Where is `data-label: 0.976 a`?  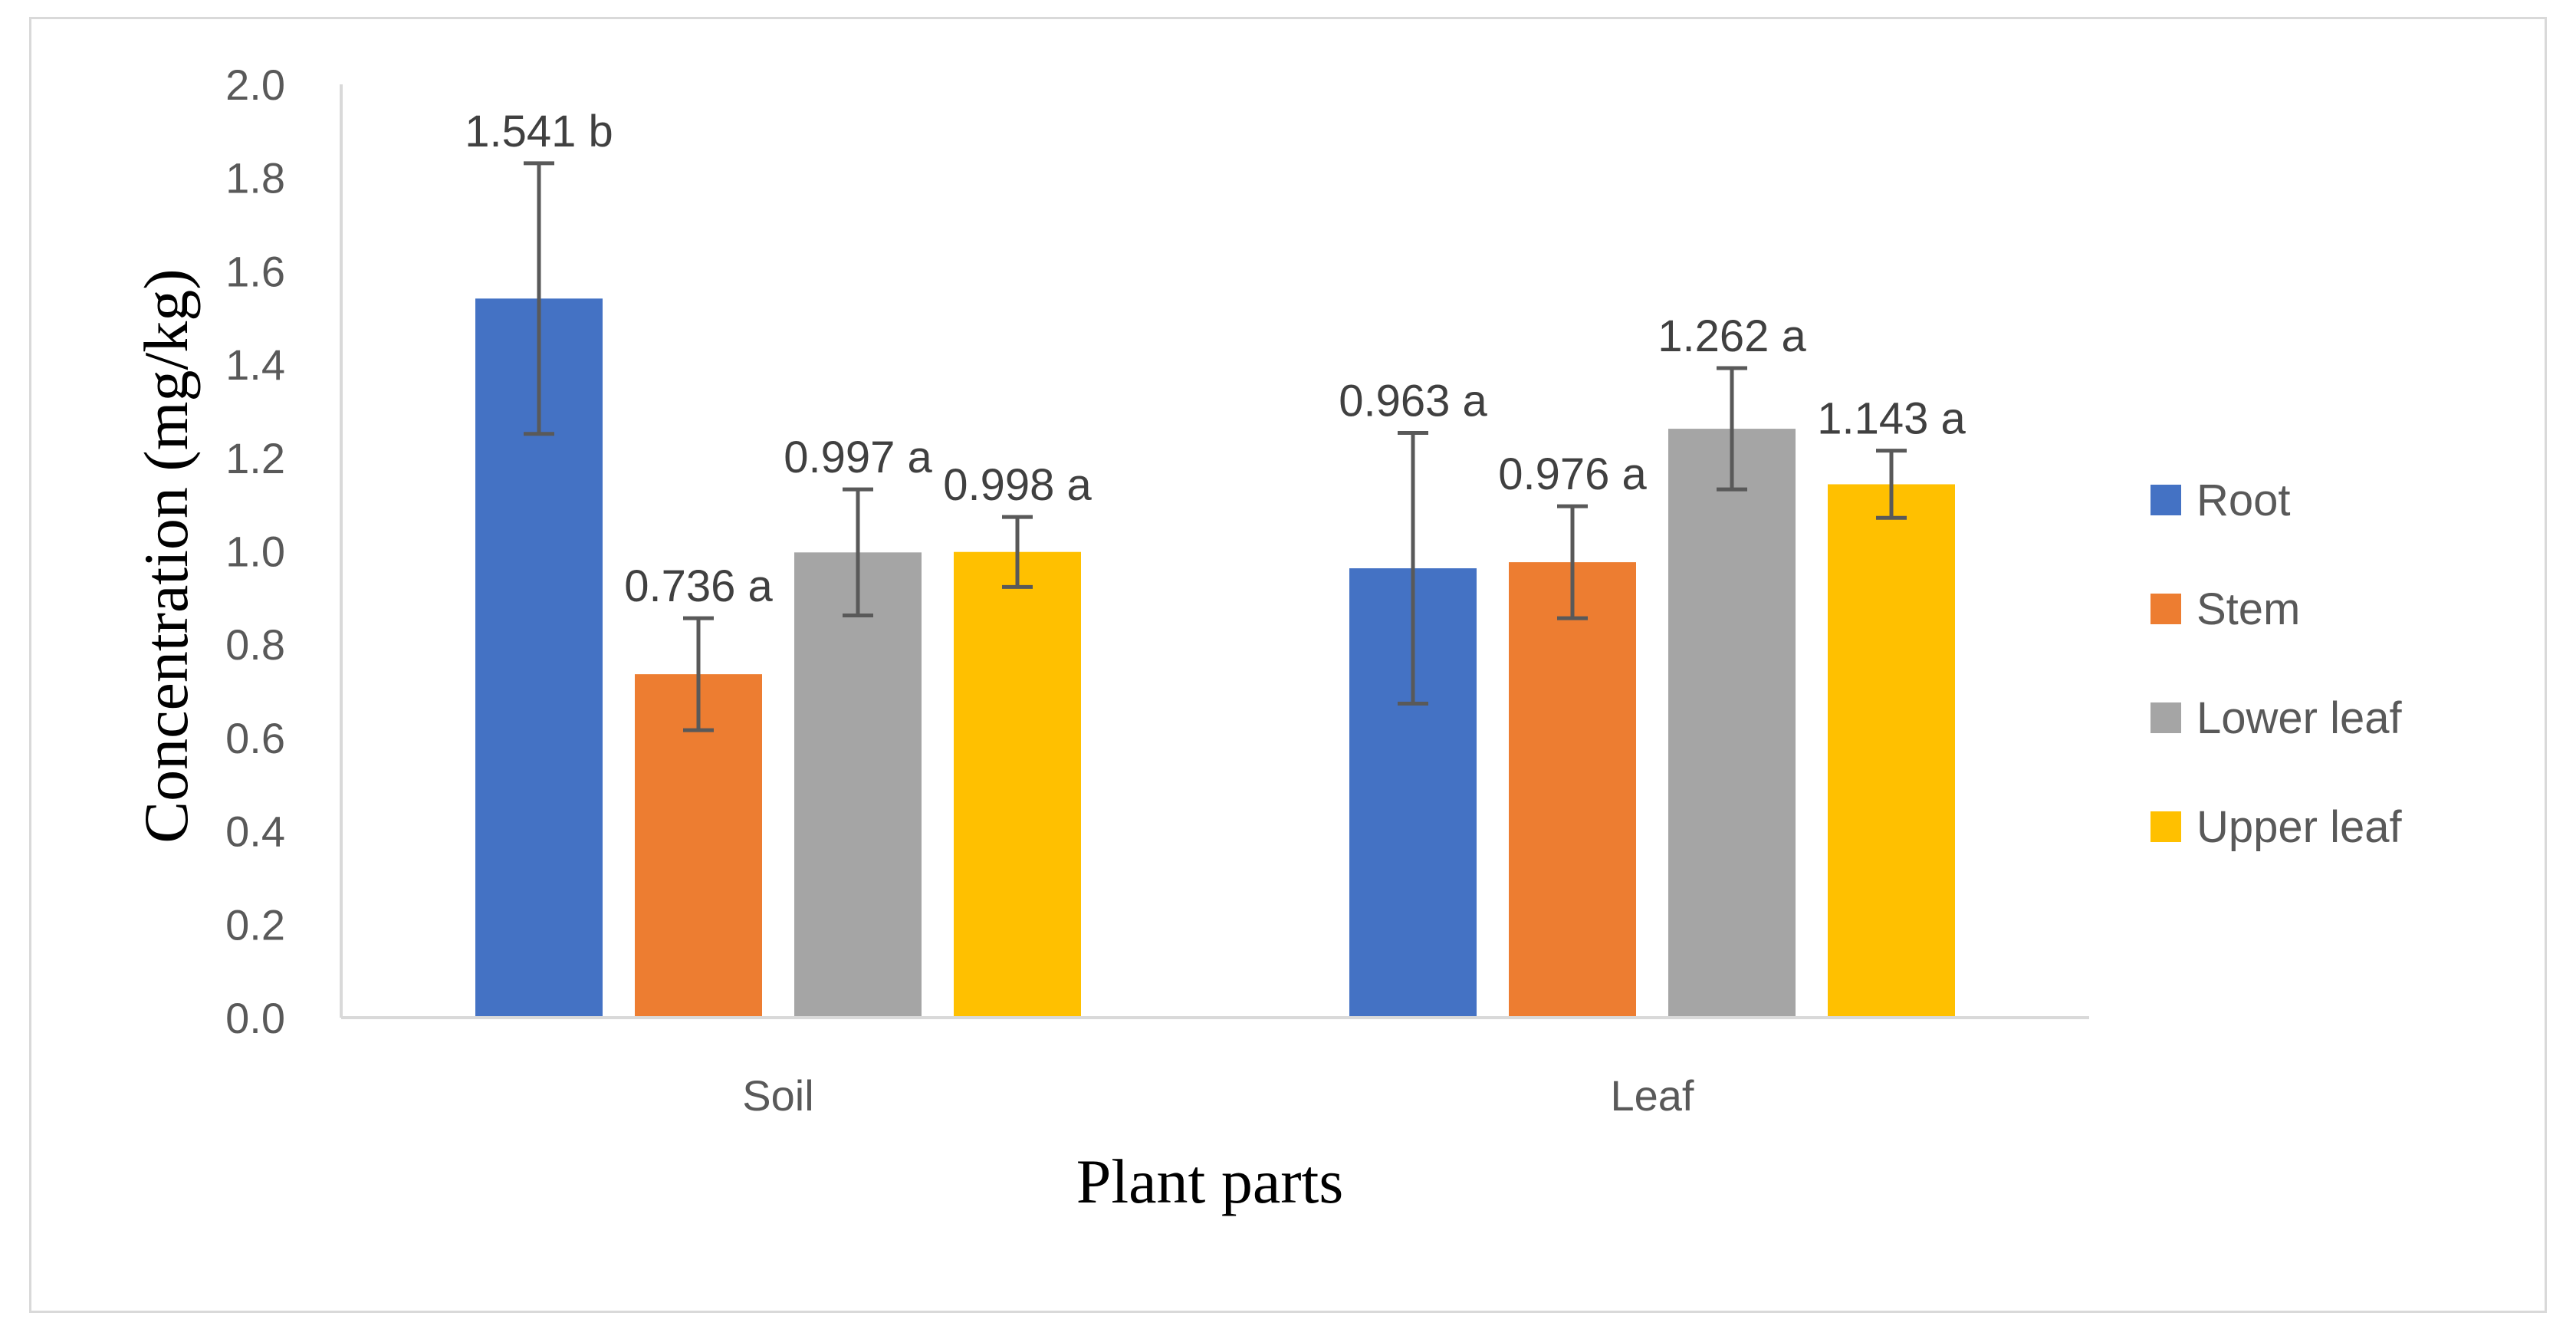
data-label: 0.976 a is located at coordinates (1572, 474).